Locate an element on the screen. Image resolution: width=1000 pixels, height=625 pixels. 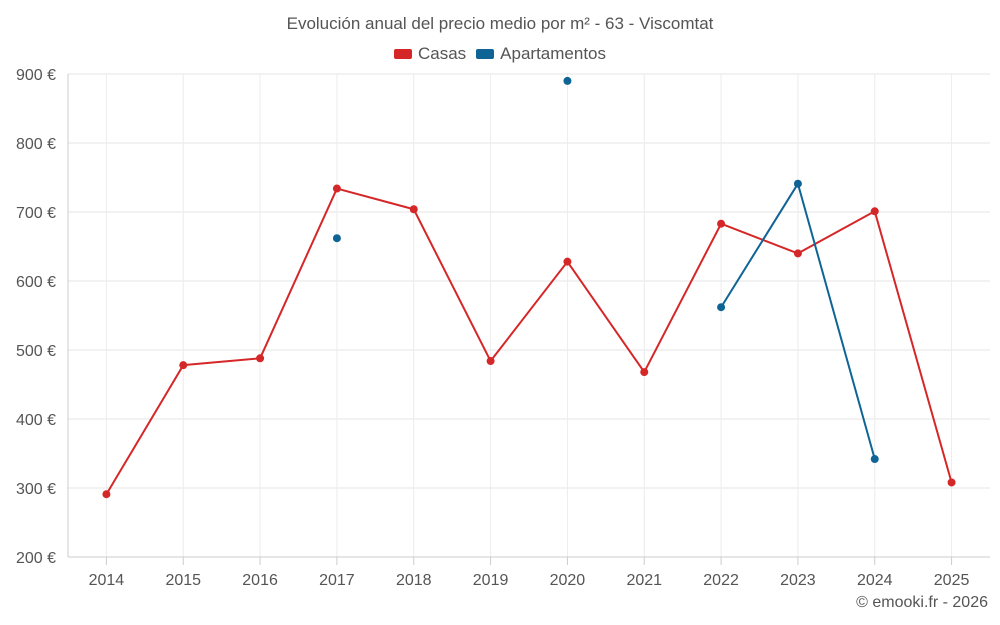
x-tick-label: 2017 is located at coordinates (337, 580).